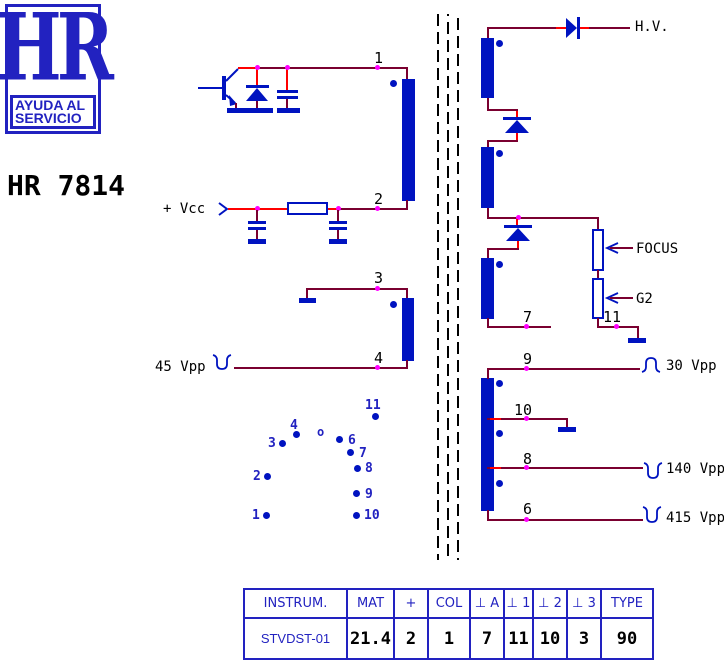  What do you see at coordinates (373, 405) in the screenshot?
I see `pinout-pin11-label: 11` at bounding box center [373, 405].